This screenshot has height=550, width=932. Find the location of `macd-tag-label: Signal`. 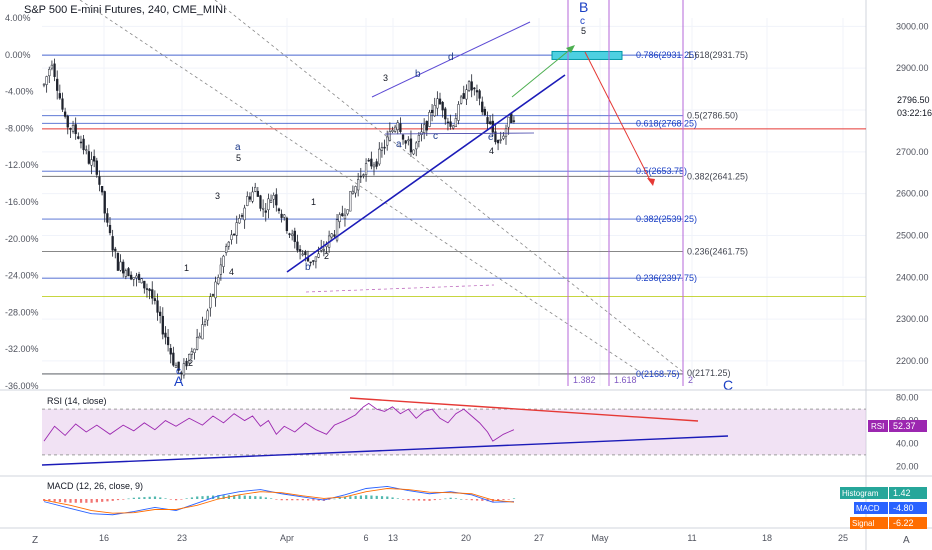

macd-tag-label: Signal is located at coordinates (863, 523).